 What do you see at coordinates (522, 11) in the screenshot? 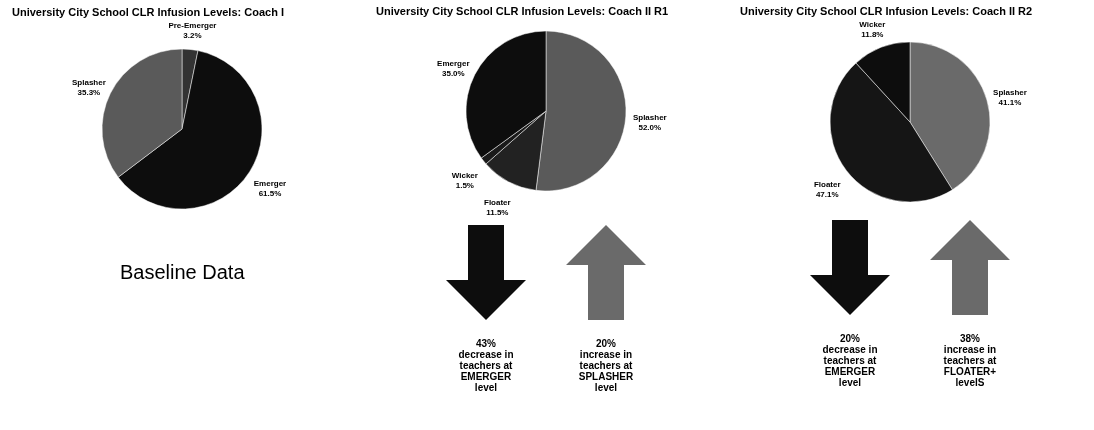
I see `chart-title: University City School CLR Infusion Levels: Coach II R1` at bounding box center [522, 11].